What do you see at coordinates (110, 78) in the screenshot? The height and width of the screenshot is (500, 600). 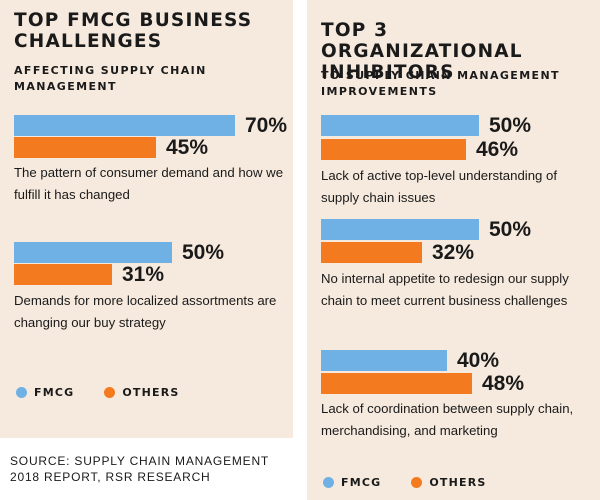 I see `left-chart-subtitle: AFFECTING SUPPLY CHAIN MANAGEMENT` at bounding box center [110, 78].